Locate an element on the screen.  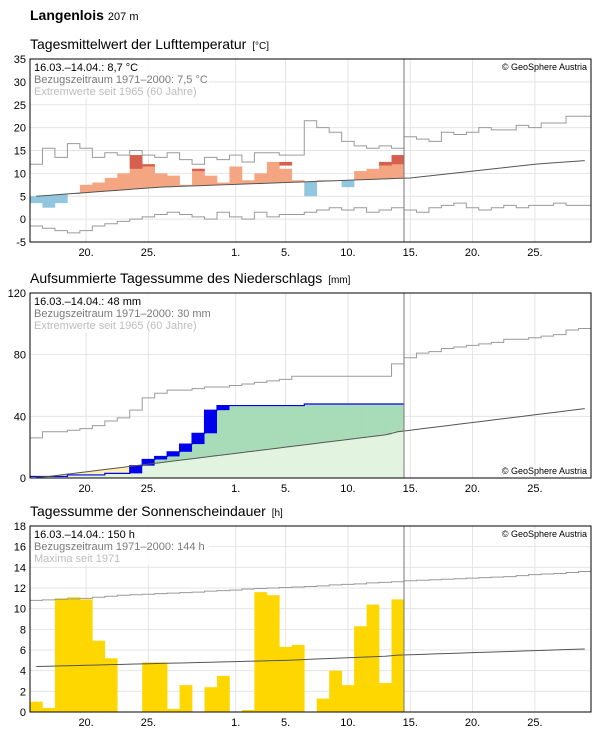
sunshine-unit: [h] is located at coordinates (277, 513).